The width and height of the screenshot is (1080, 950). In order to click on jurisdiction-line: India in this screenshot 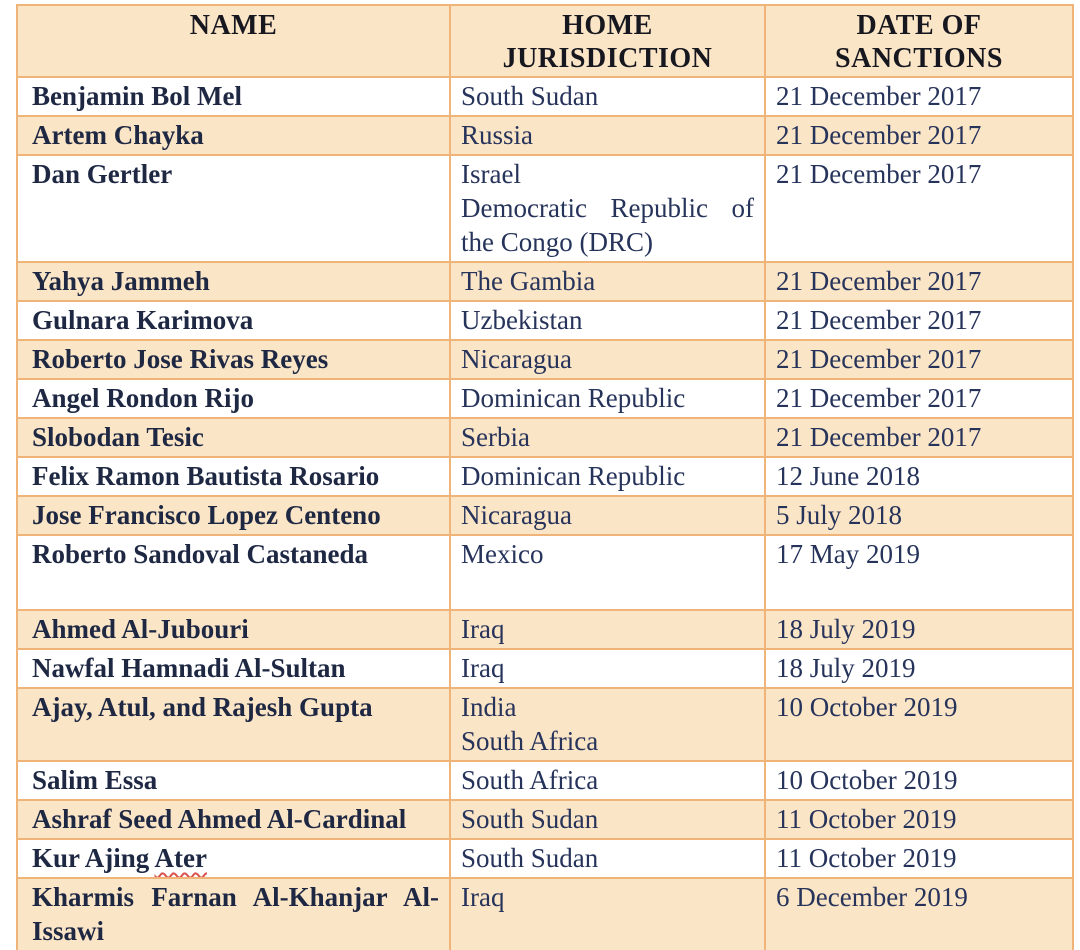, I will do `click(489, 707)`.